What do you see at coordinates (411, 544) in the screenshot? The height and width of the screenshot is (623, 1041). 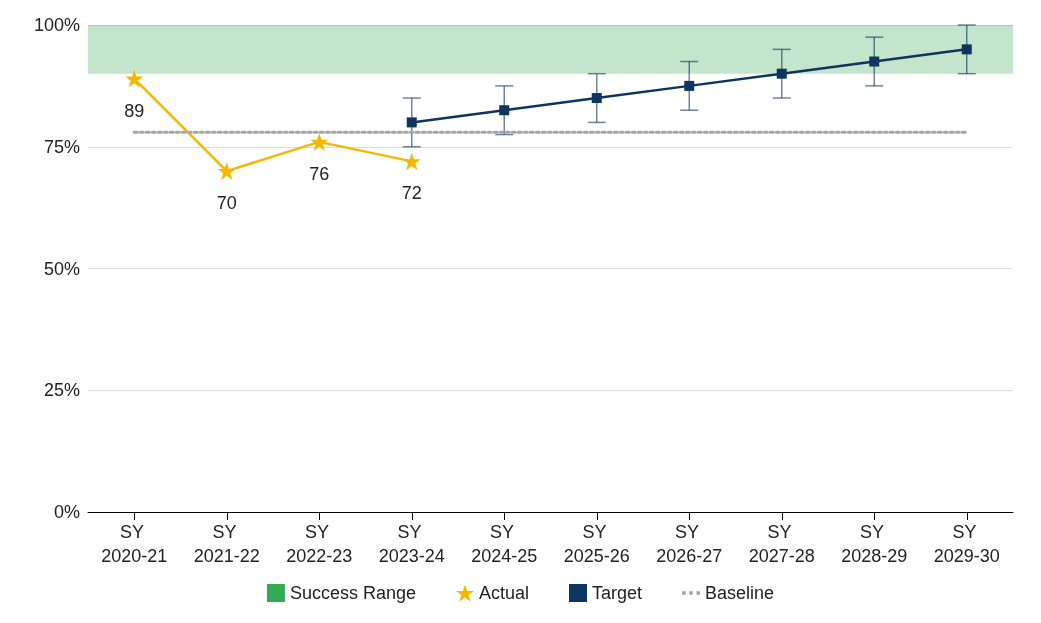 I see `x-tick-label: SY 2023-24` at bounding box center [411, 544].